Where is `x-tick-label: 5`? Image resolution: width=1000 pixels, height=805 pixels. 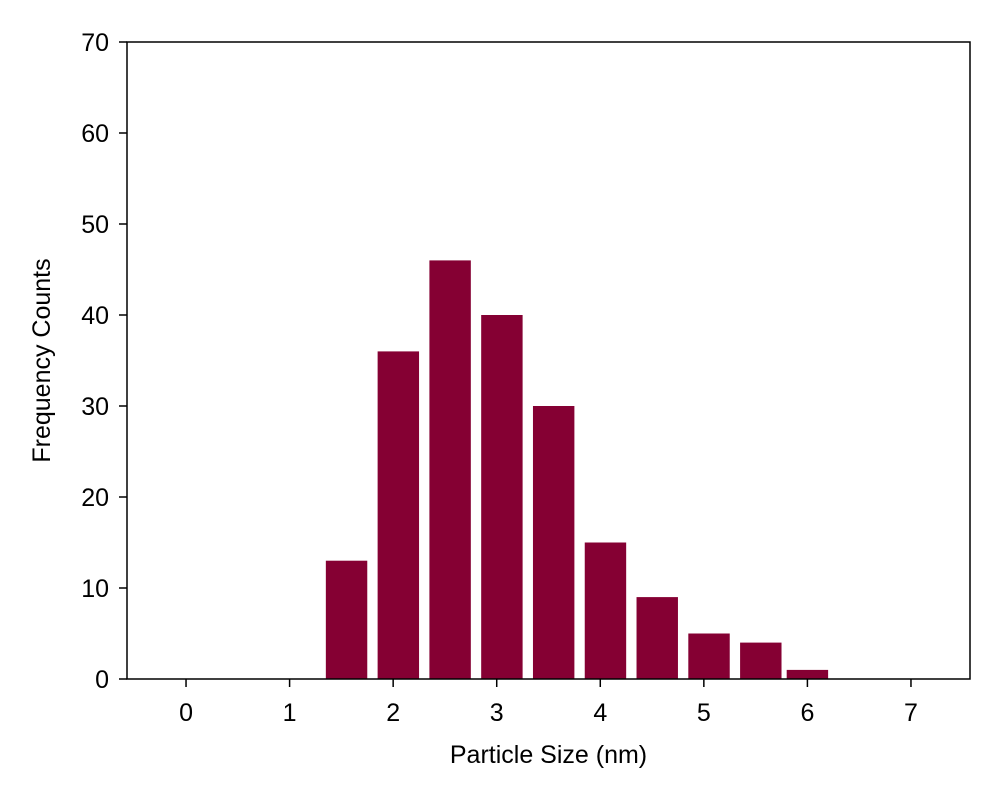
x-tick-label: 5 is located at coordinates (704, 713).